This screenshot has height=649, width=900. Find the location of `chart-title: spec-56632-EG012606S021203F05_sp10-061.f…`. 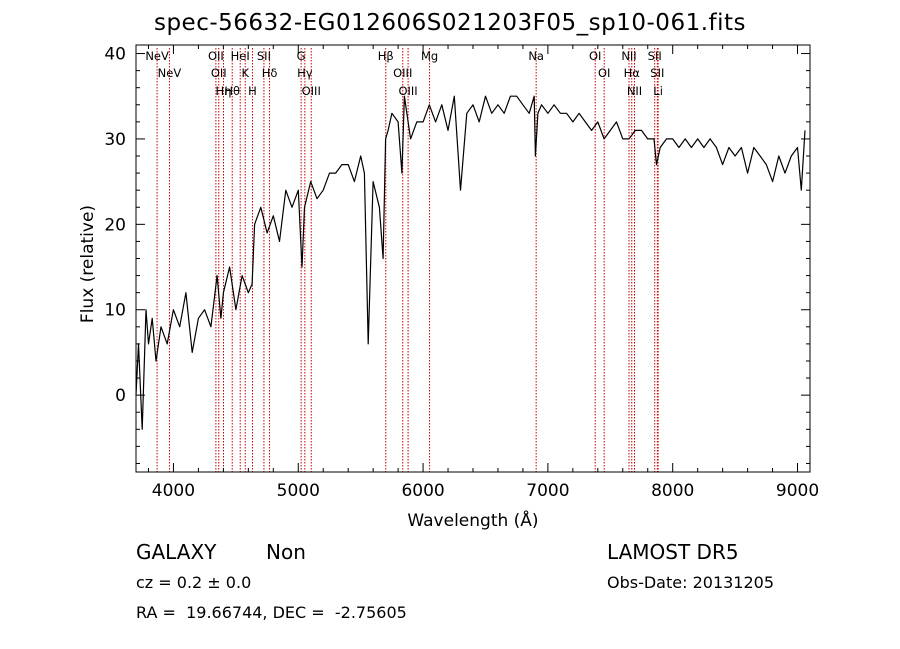

chart-title: spec-56632-EG012606S021203F05_sp10-061.f… is located at coordinates (450, 23).